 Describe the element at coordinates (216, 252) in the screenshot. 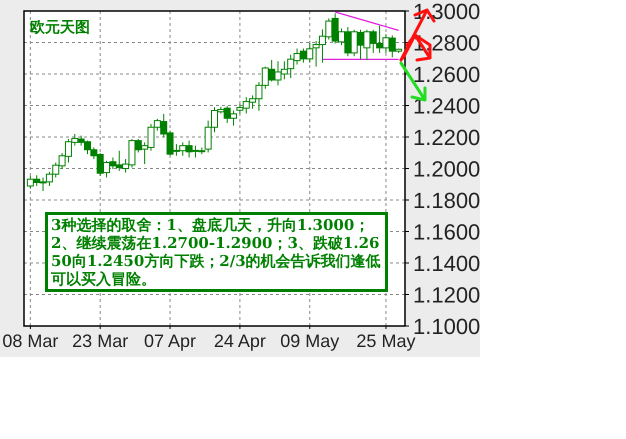

I see `annotation: 3种选择的取舍：1、盘底几天，升向1.3000；2、继续震荡在1.2700-1.2900；3、跌破1.2650向1.2450方向下跌；2/3的机会告诉我们逢低可以买入冒险。` at that location.